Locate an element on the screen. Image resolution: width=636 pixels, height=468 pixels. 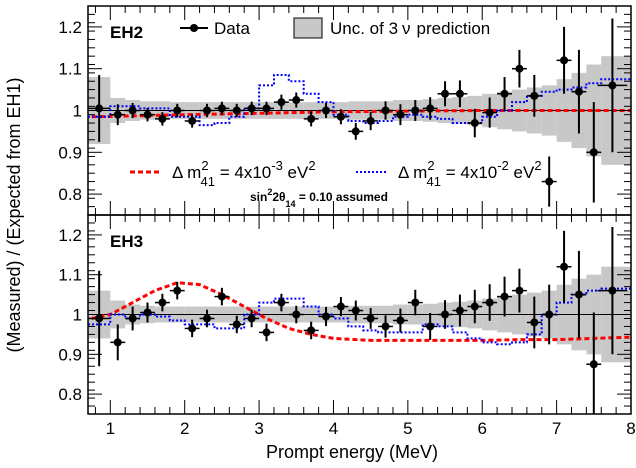
x-tick-label: 5 is located at coordinates (407, 428).